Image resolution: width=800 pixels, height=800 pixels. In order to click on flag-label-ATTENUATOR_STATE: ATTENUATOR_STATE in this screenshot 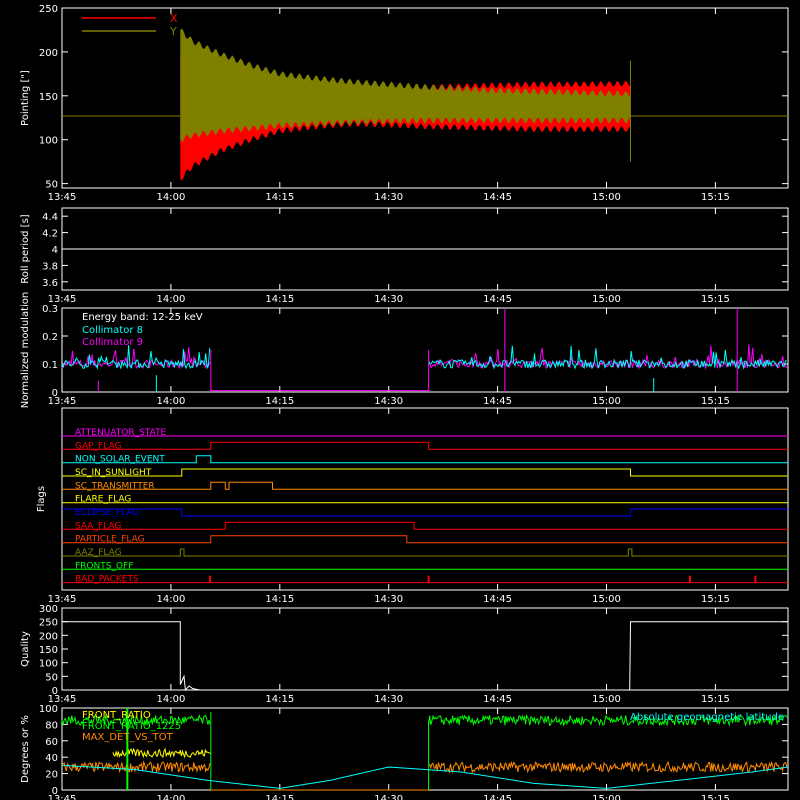, I will do `click(121, 433)`.